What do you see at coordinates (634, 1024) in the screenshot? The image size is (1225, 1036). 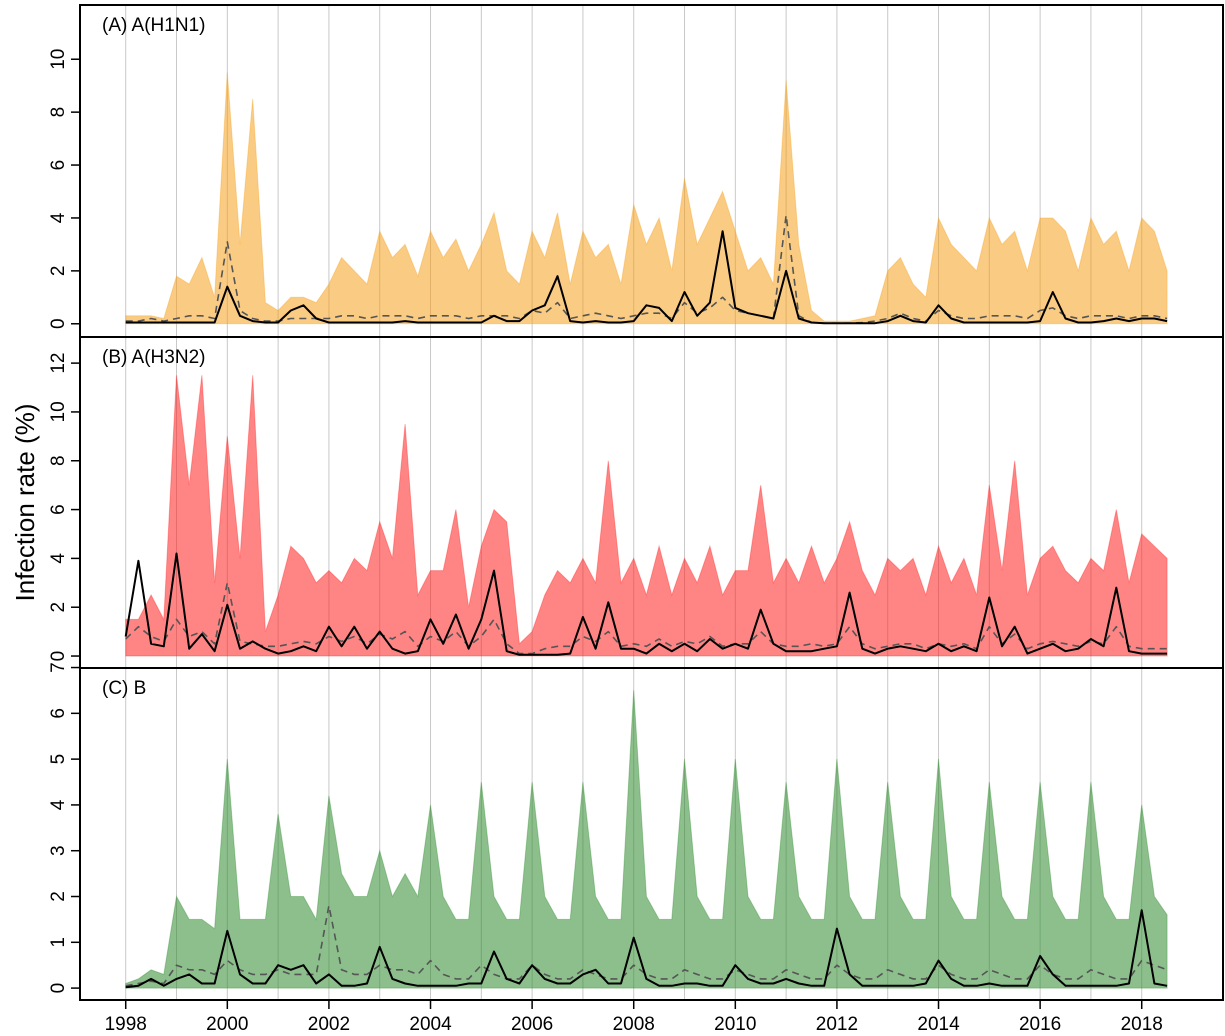 I see `x-tick-label: 2008` at bounding box center [634, 1024].